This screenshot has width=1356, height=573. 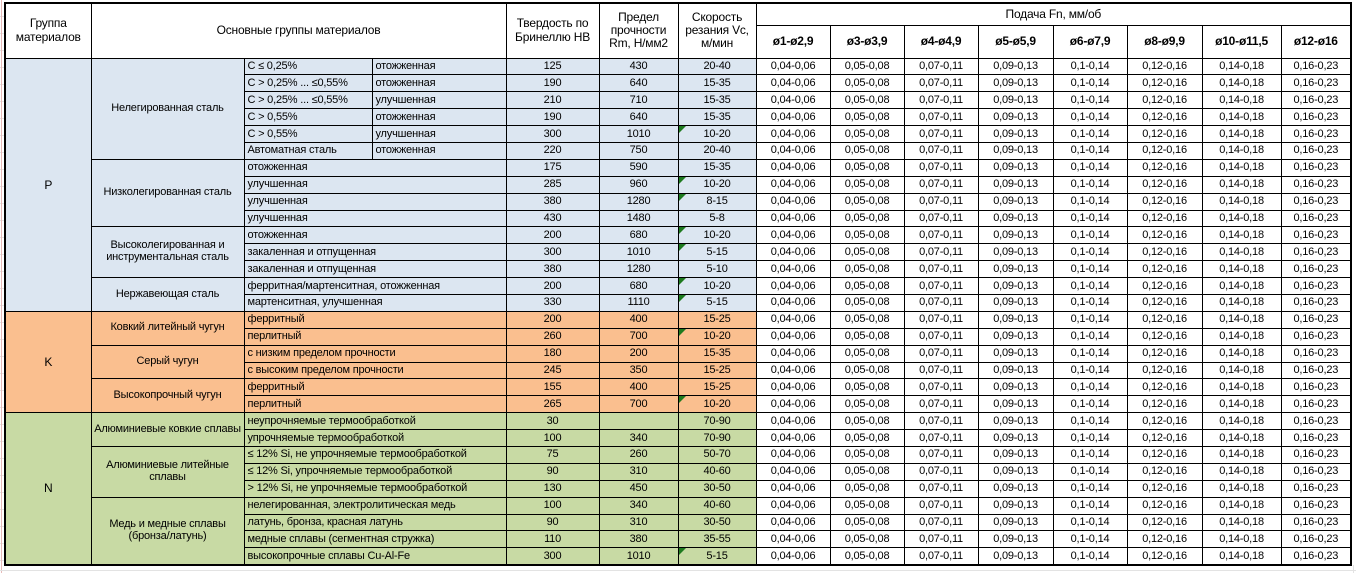 What do you see at coordinates (717, 269) in the screenshot?
I see `cutting-speed-cell: 5-10` at bounding box center [717, 269].